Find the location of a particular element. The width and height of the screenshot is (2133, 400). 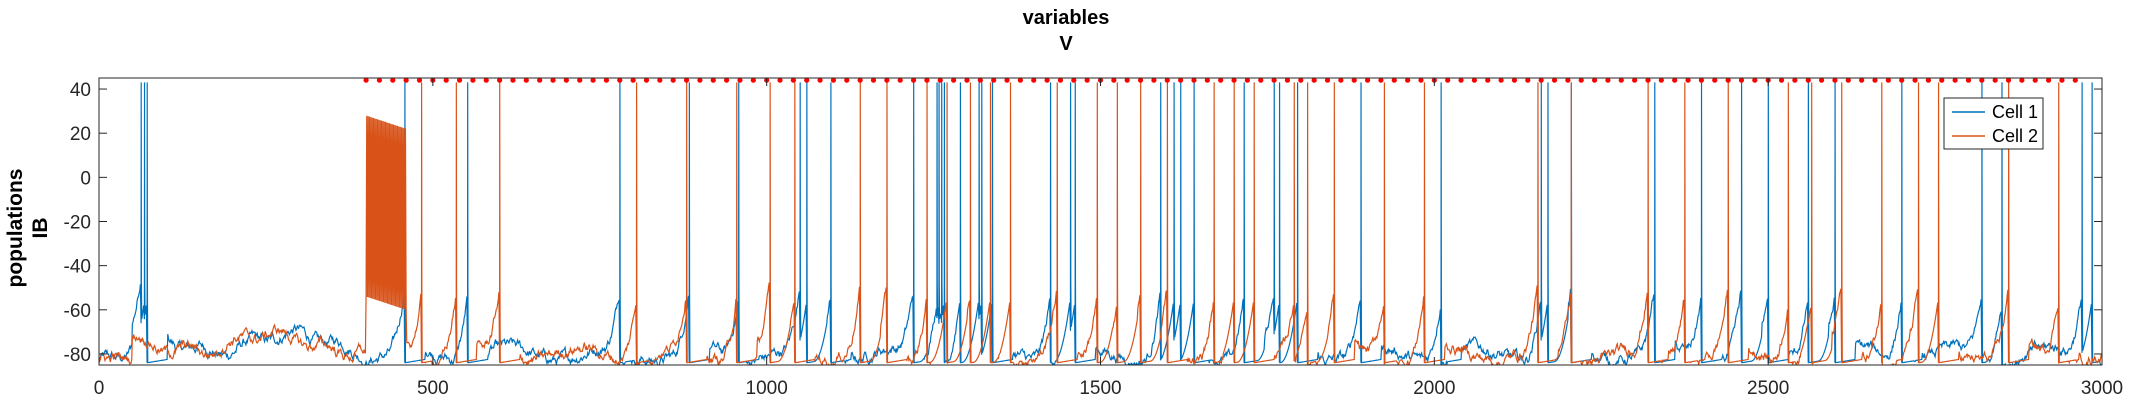

y-tick-label: -20 is located at coordinates (77, 223).